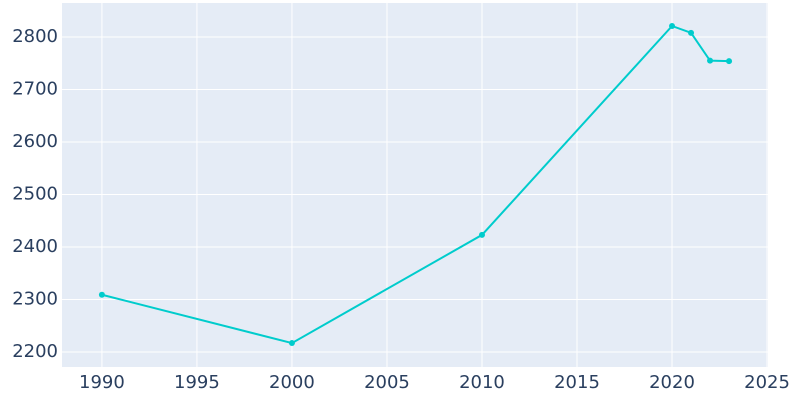 The width and height of the screenshot is (800, 400). I want to click on x-tick-label: 2015, so click(577, 382).